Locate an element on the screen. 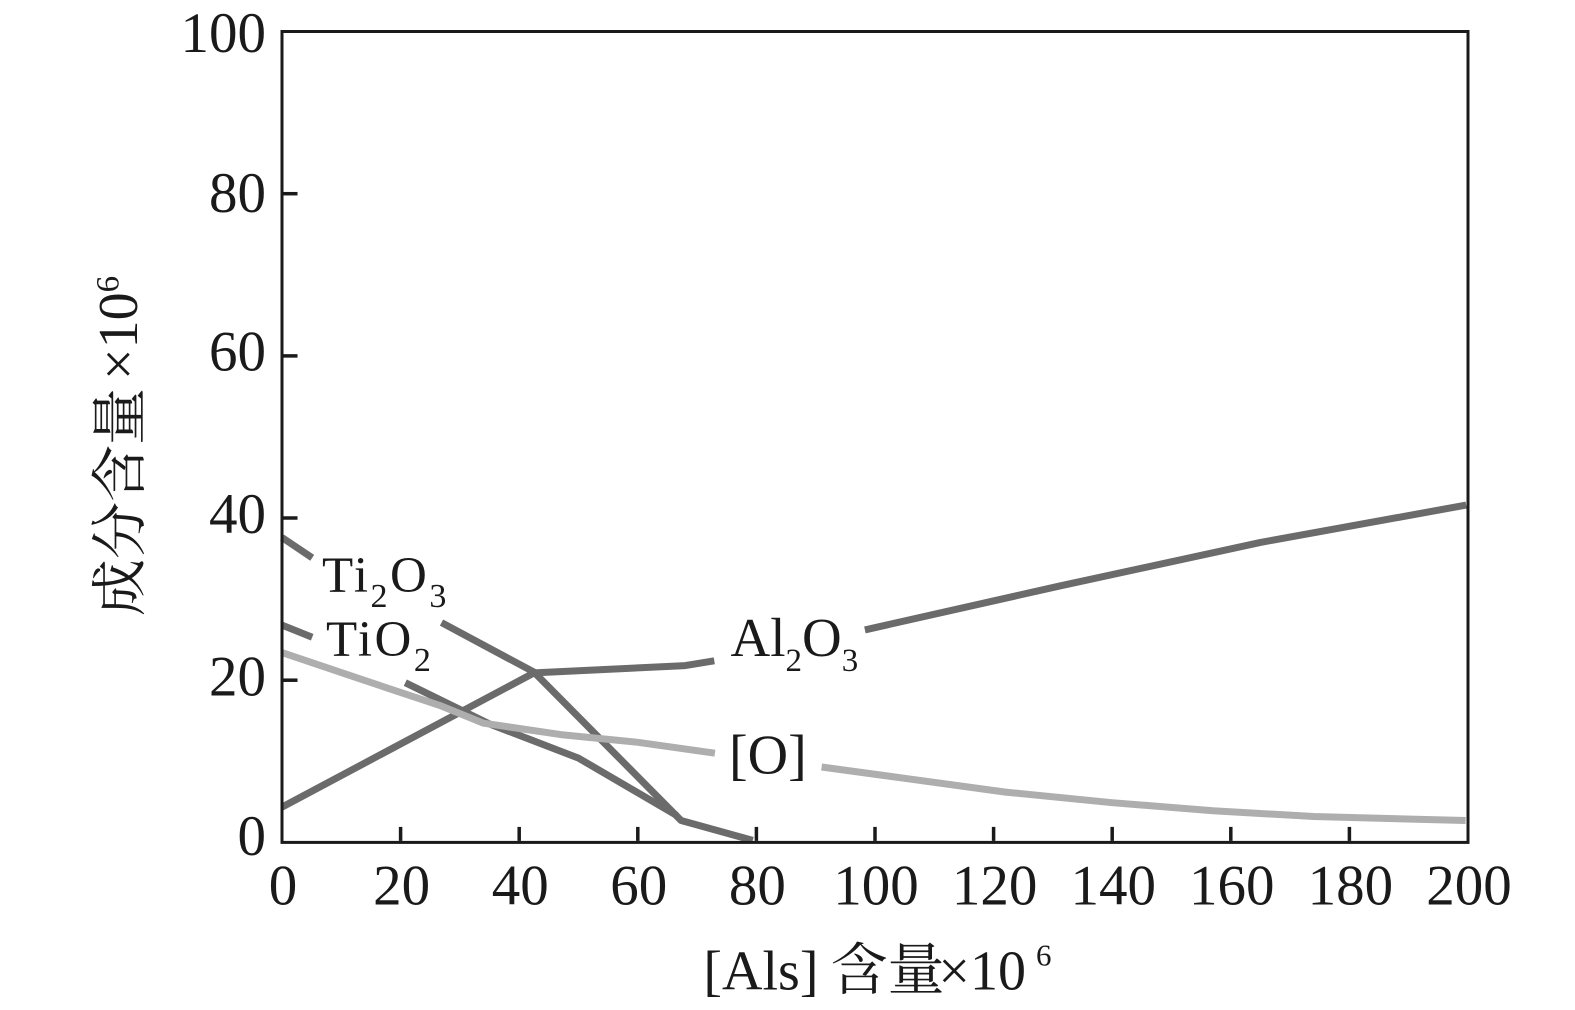 The image size is (1575, 1010). svg-text: 200 is located at coordinates (1469, 885).